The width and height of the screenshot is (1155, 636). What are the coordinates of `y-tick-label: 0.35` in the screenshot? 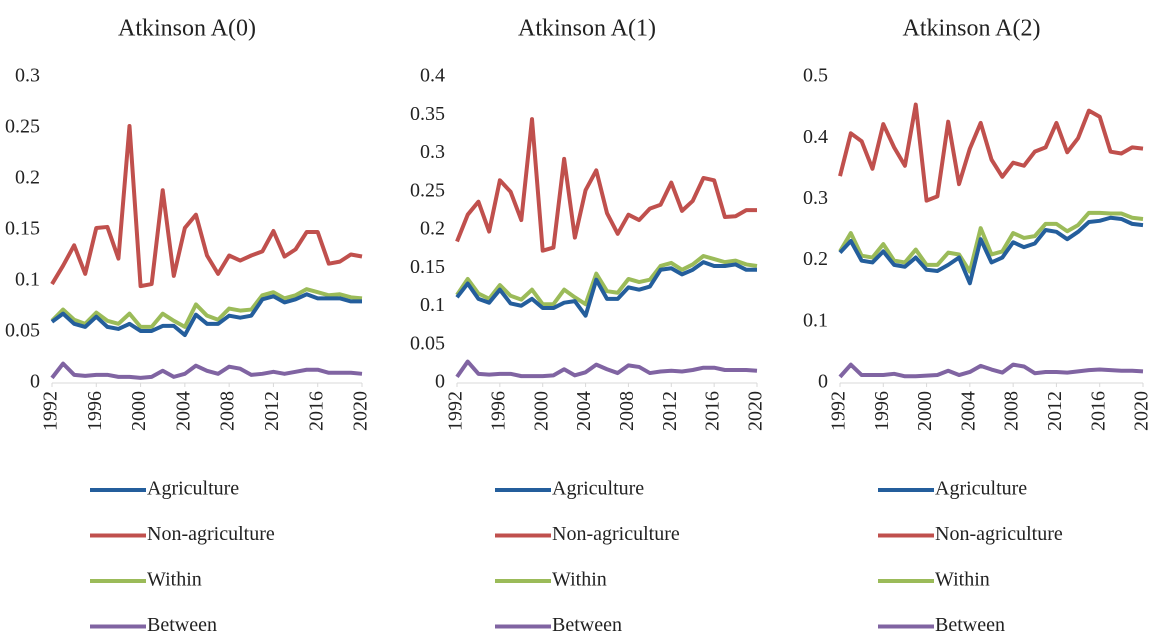 It's located at (427, 114).